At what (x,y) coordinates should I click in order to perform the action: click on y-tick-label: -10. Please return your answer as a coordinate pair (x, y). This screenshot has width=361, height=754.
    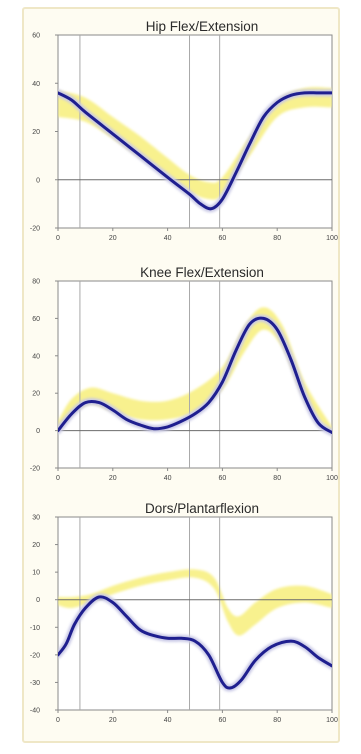
    Looking at the image, I should click on (35, 628).